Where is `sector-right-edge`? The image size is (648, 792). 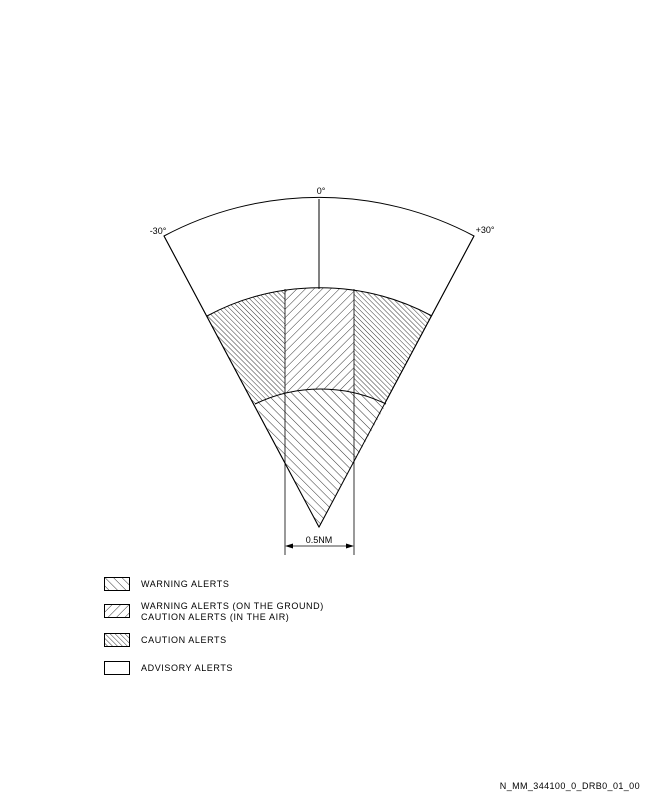 sector-right-edge is located at coordinates (396, 381).